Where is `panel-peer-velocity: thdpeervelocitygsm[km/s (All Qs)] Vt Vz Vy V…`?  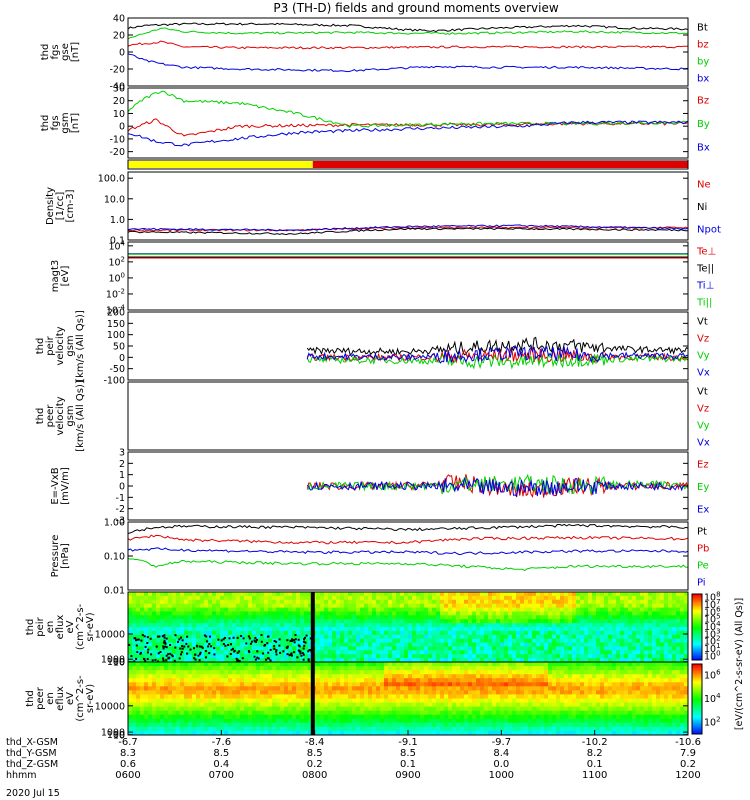 panel-peer-velocity: thdpeervelocitygsm[km/s (All Qs)] Vt Vz Vy V… is located at coordinates (372, 416).